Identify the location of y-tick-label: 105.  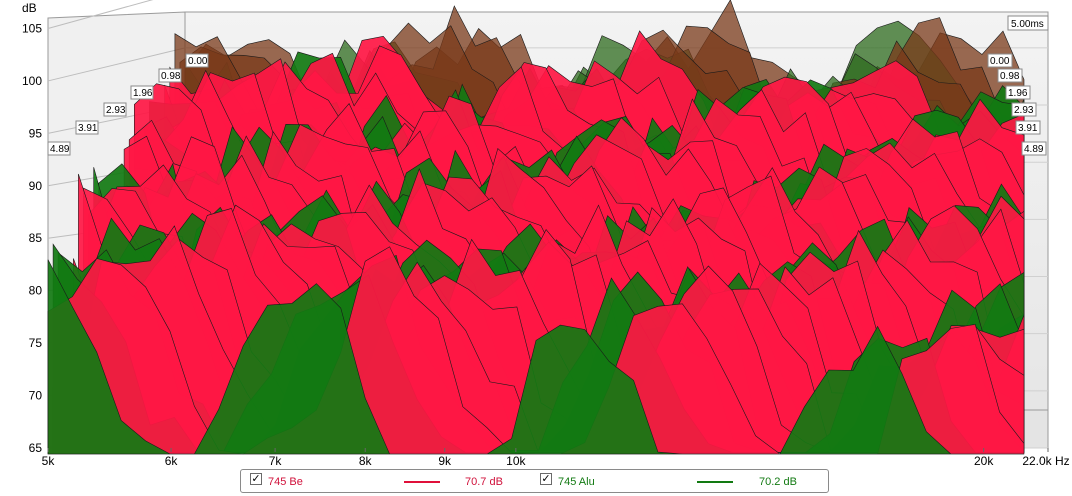
(32, 28).